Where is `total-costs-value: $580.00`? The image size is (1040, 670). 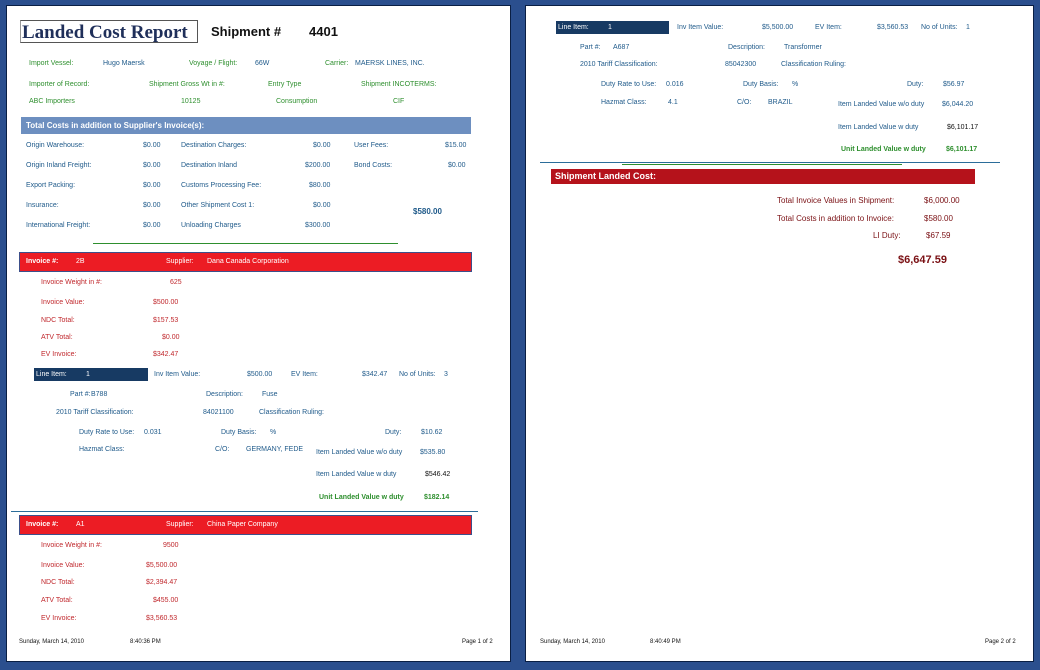
total-costs-value: $580.00 is located at coordinates (938, 218).